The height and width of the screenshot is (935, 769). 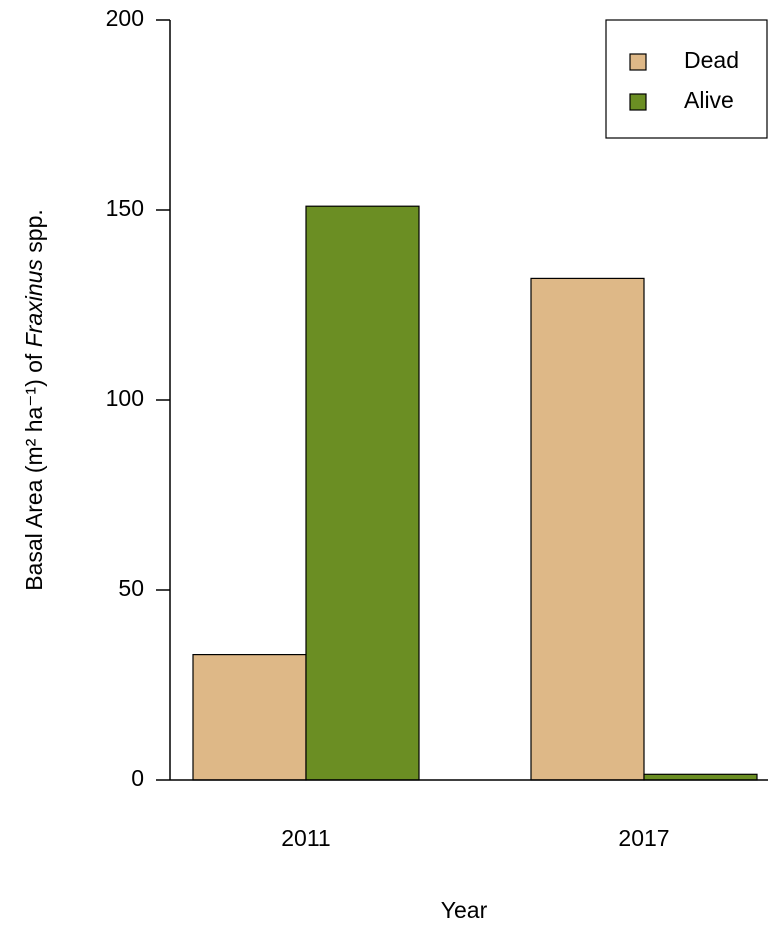 What do you see at coordinates (305, 838) in the screenshot?
I see `x-tick-label: 2011` at bounding box center [305, 838].